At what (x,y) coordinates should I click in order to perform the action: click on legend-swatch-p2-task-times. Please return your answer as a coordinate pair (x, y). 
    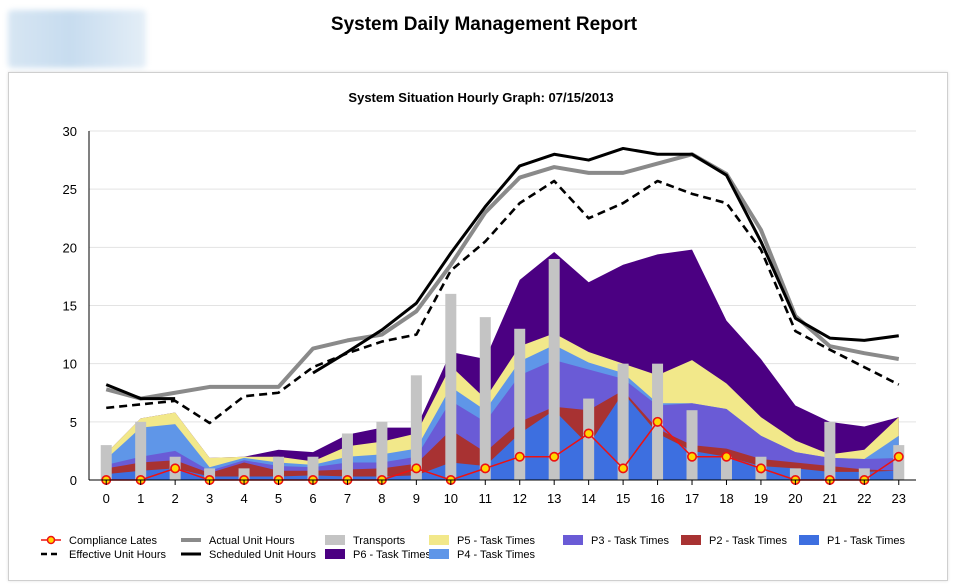
    Looking at the image, I should click on (691, 540).